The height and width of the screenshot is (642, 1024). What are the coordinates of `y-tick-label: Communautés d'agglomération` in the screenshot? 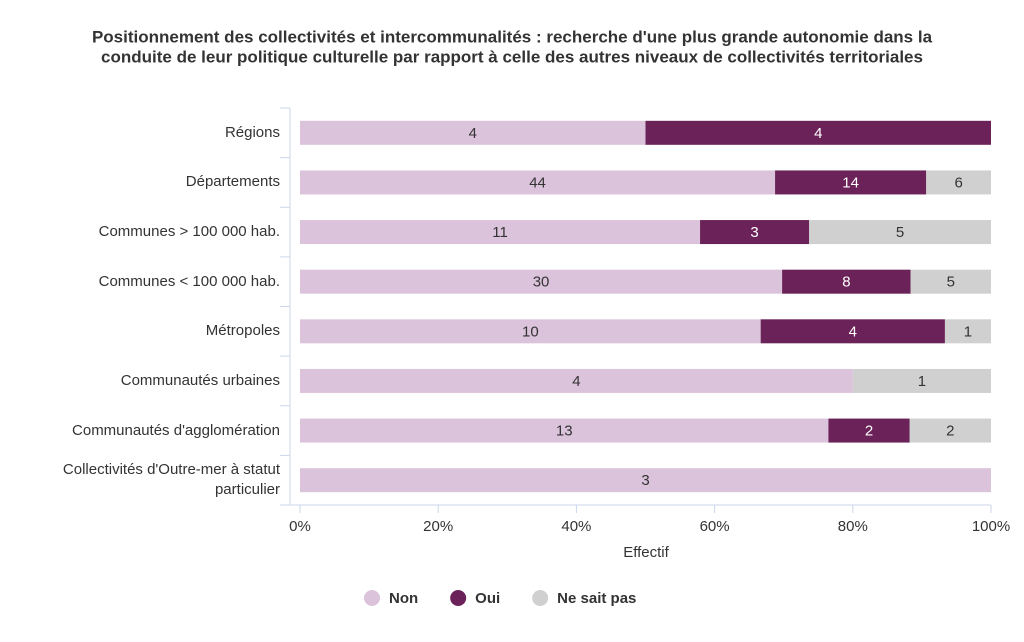 It's located at (176, 430).